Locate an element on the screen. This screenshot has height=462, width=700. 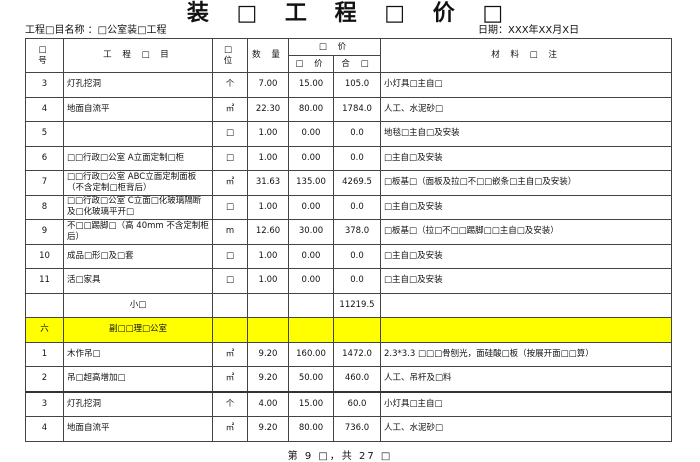
cell-total: 105.0 is located at coordinates (357, 85).